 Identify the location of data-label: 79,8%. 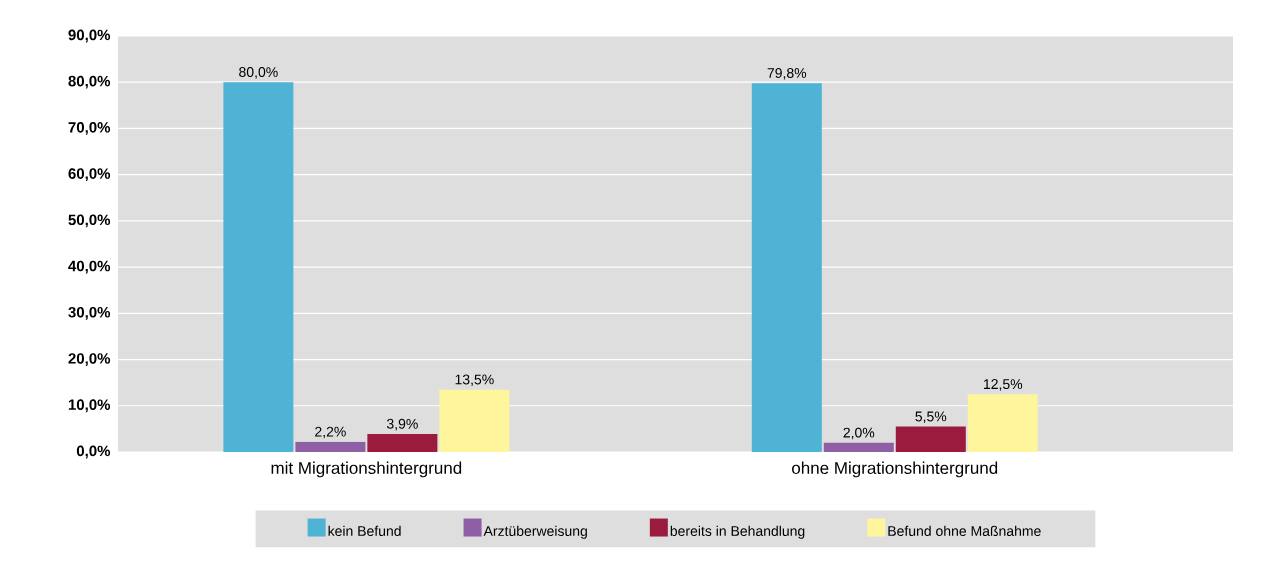
(787, 74).